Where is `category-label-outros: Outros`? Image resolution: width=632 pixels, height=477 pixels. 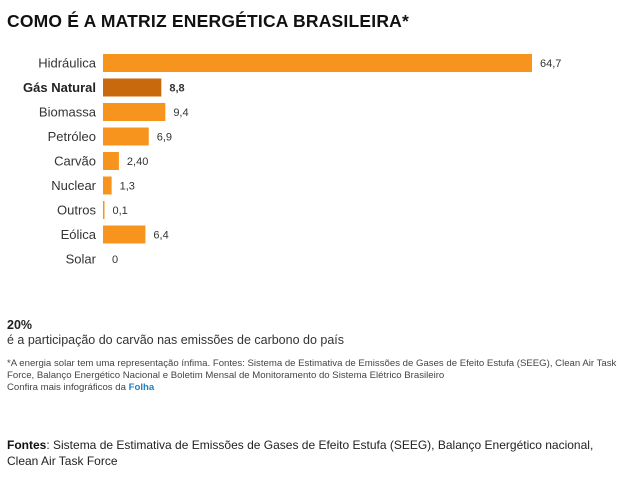 category-label-outros: Outros is located at coordinates (77, 210).